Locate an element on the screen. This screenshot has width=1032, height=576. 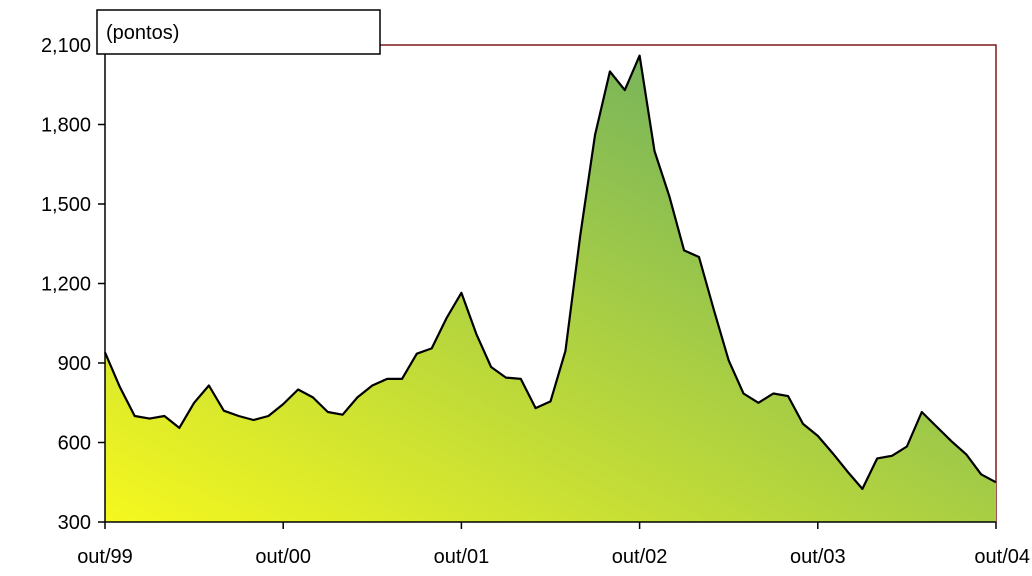
x-tick-label: out/99 is located at coordinates (105, 557).